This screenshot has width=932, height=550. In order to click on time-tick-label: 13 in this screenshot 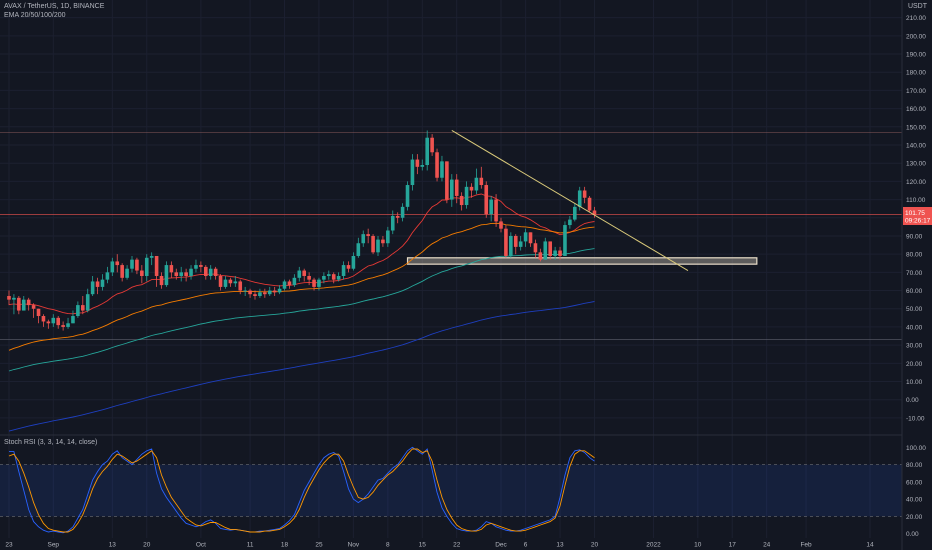, I will do `click(560, 545)`.